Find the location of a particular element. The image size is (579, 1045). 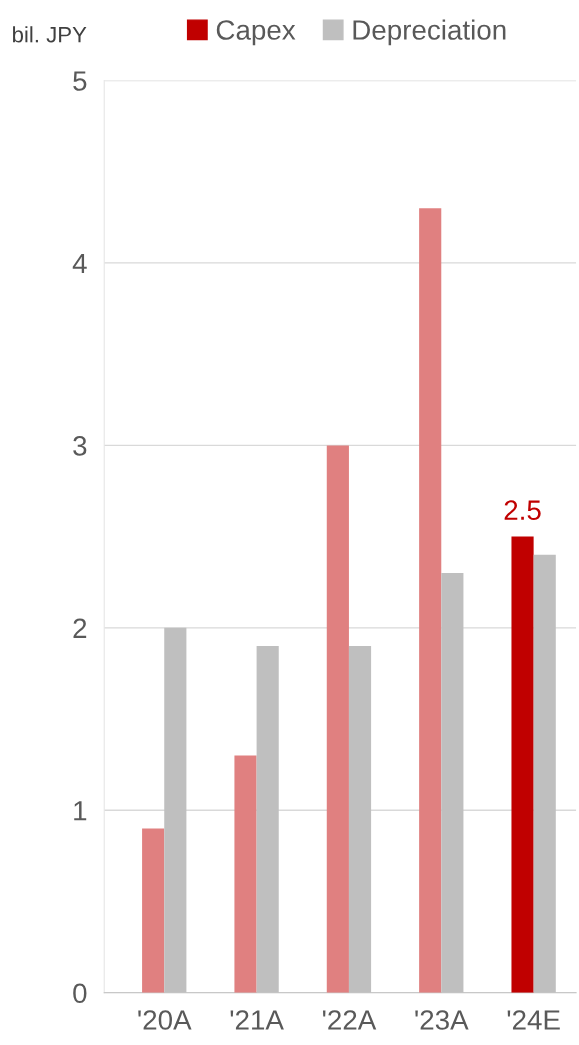

x-tick-label: '21A is located at coordinates (257, 1020).